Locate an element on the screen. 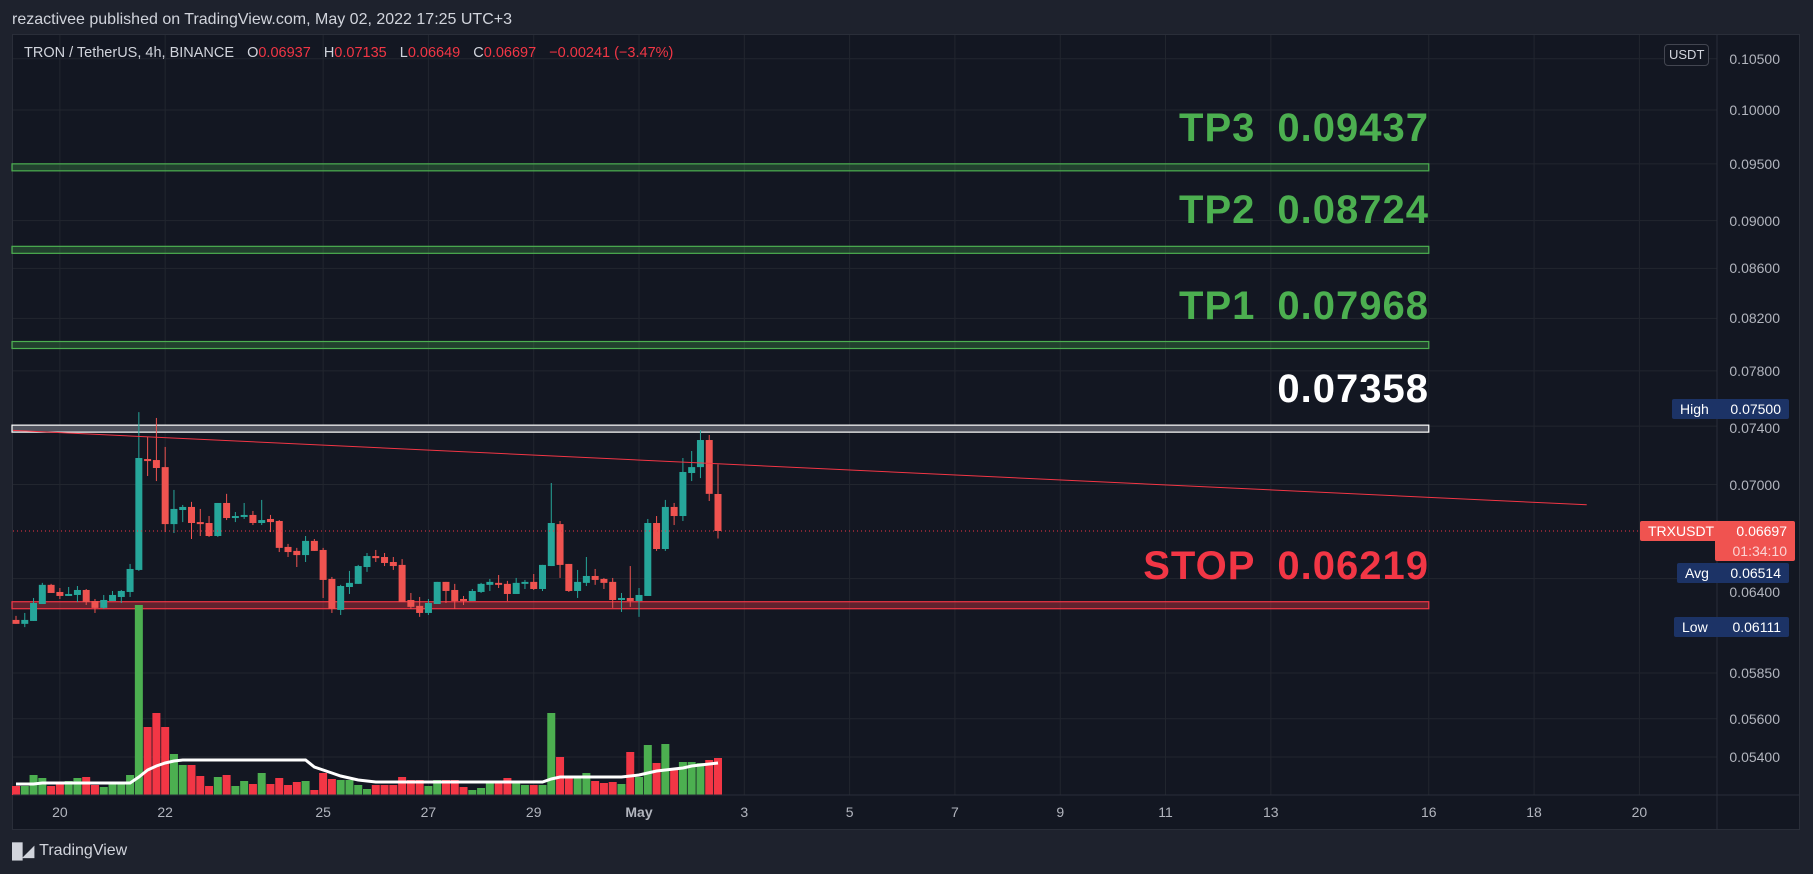 This screenshot has height=874, width=1813. trendline is located at coordinates (799, 467).